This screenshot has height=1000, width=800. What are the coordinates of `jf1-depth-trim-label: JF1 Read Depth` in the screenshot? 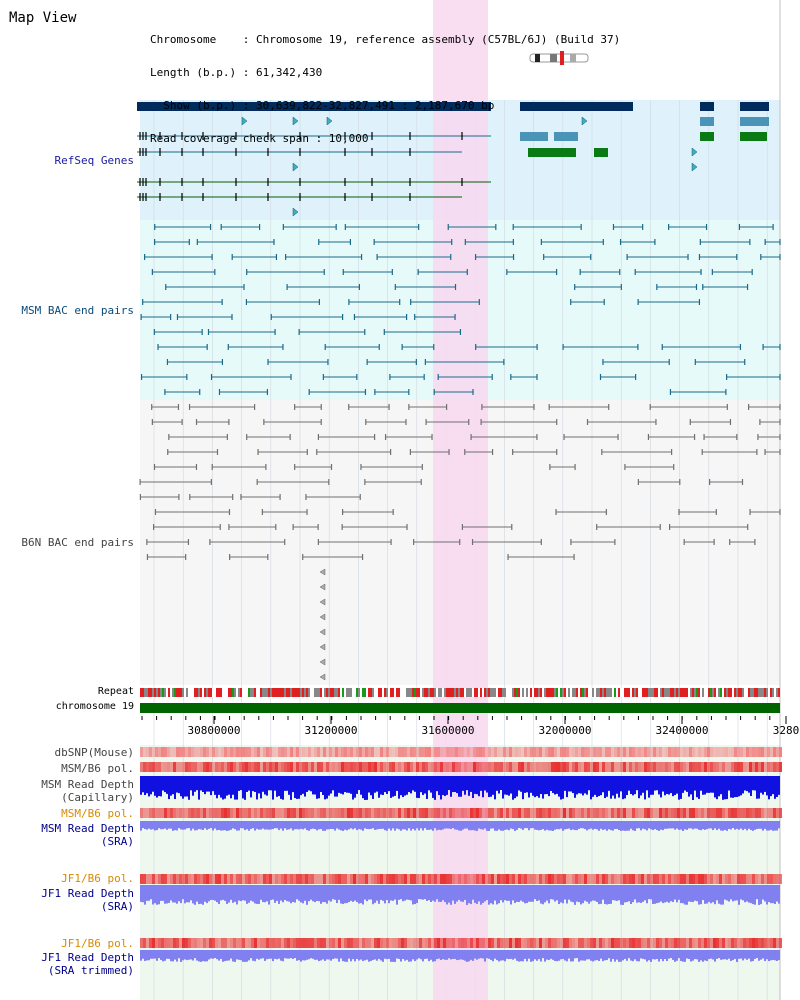 It's located at (87, 957).